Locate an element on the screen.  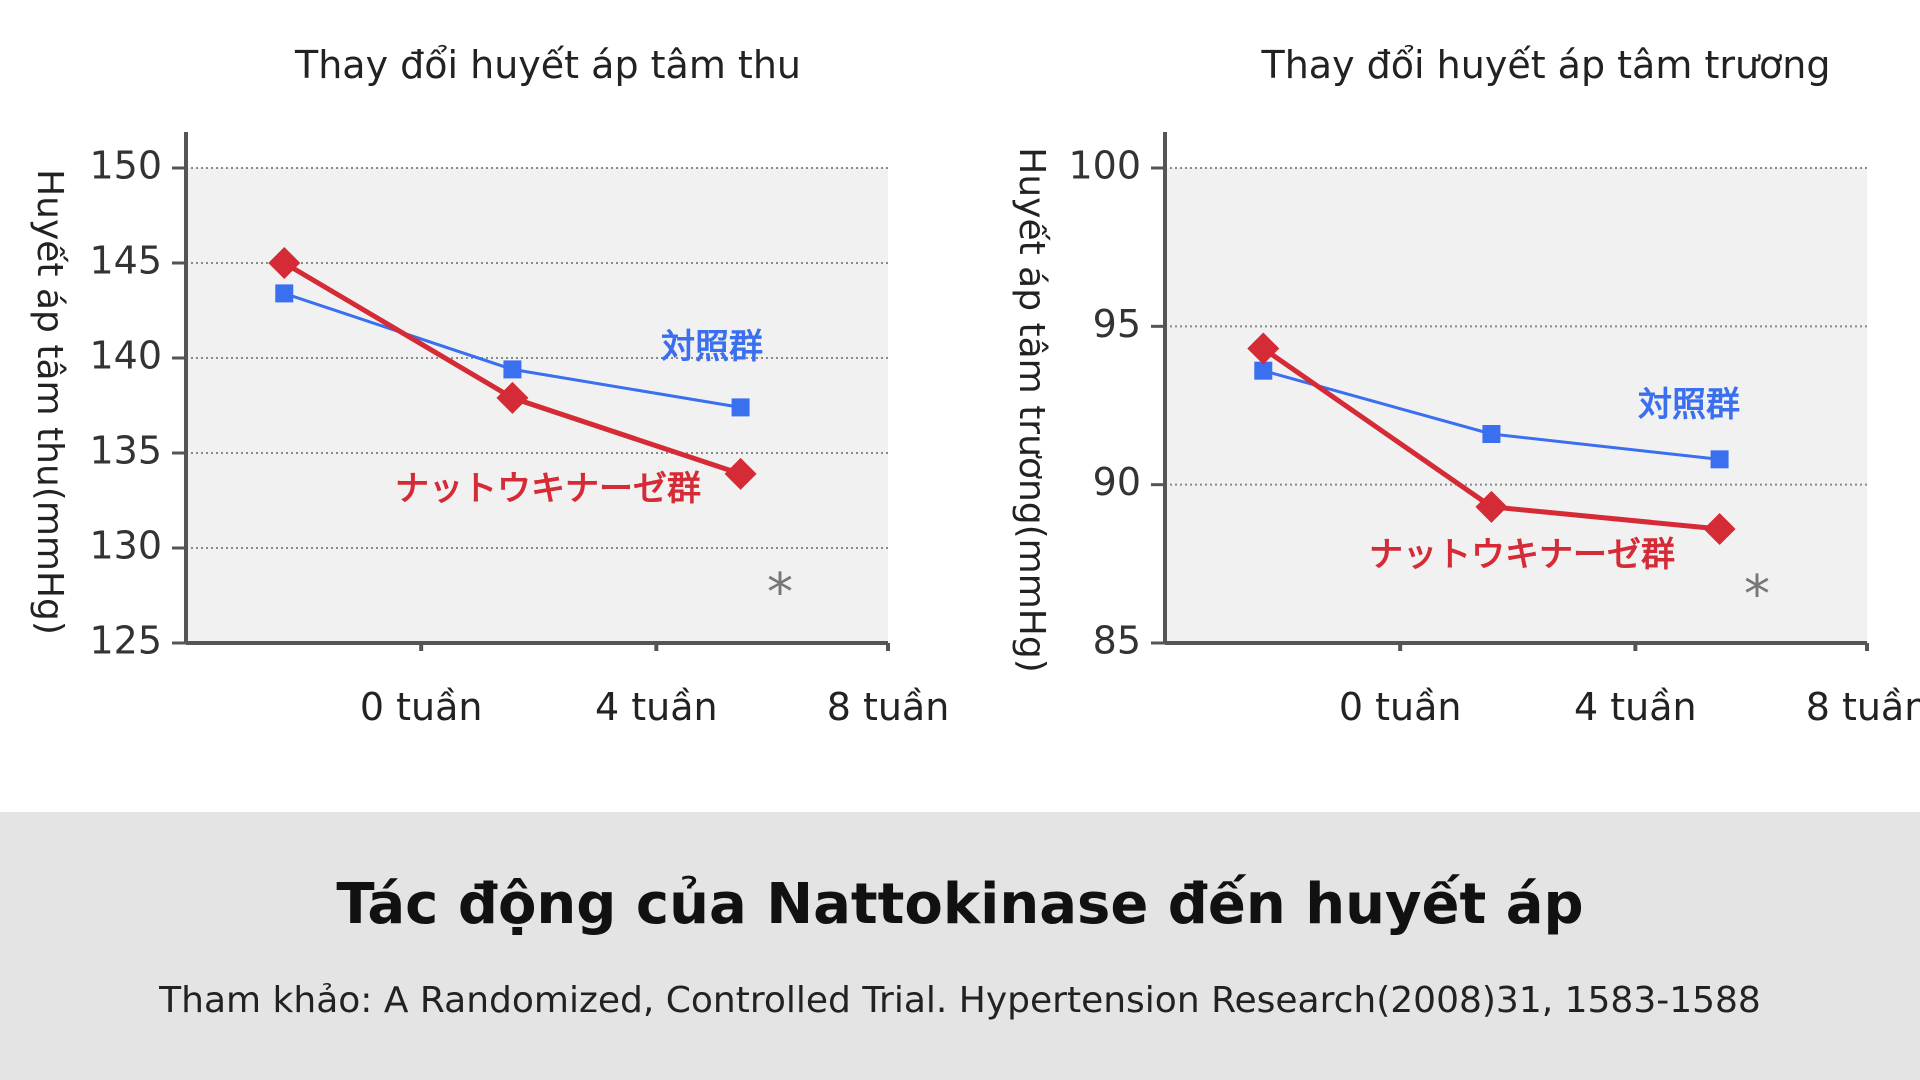
y-tick-label: 95 is located at coordinates (1117, 324).